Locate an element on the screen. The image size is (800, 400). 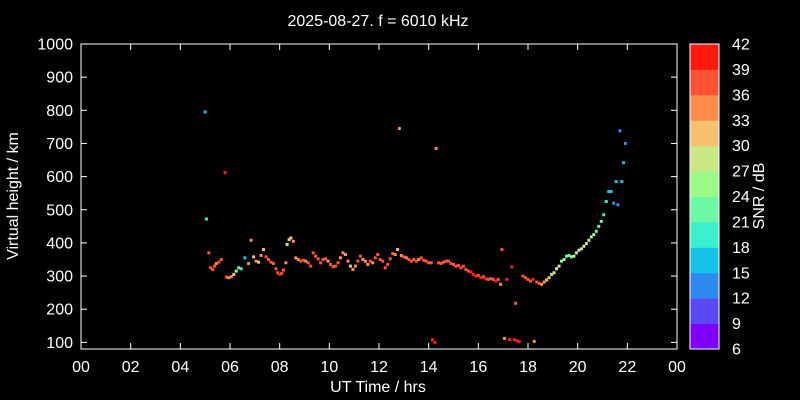
colorbar: 6 9 12 15 18 21 24 27 30 33 36 39 42 is located at coordinates (719, 198).